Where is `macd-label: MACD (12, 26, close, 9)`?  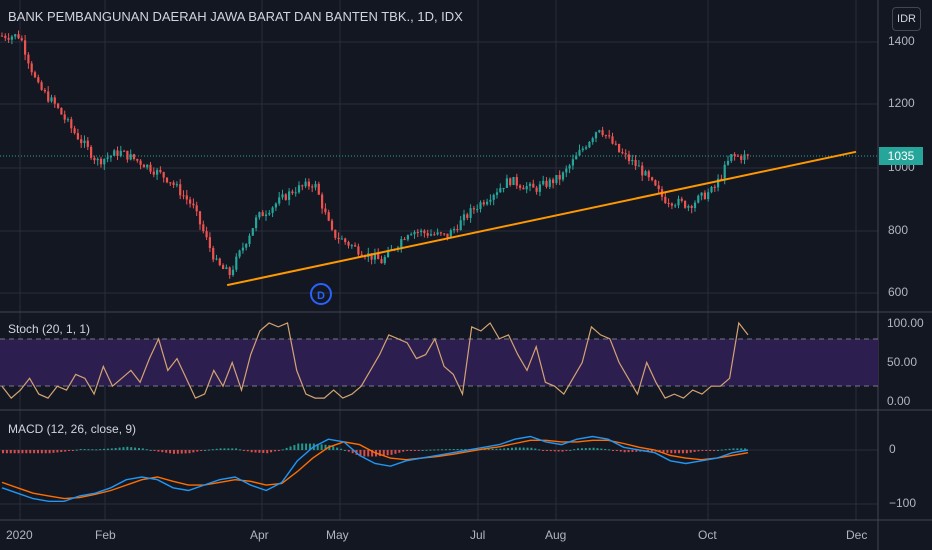 macd-label: MACD (12, 26, close, 9) is located at coordinates (72, 429).